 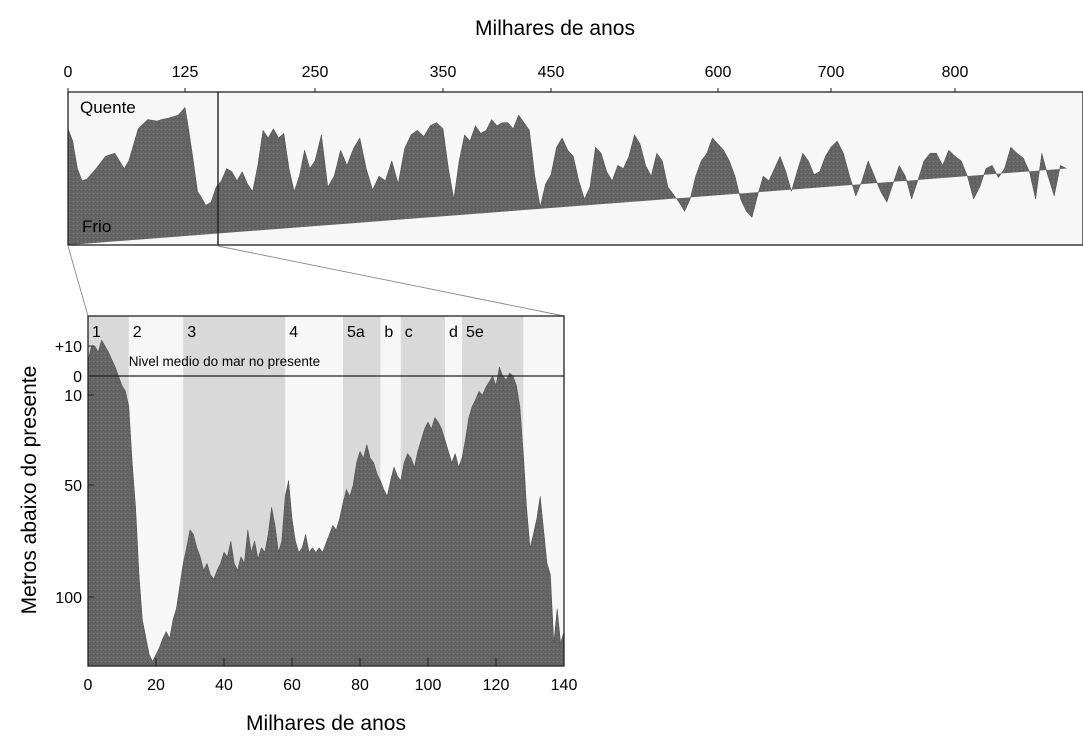 What do you see at coordinates (475, 332) in the screenshot?
I see `stage-label: 5e` at bounding box center [475, 332].